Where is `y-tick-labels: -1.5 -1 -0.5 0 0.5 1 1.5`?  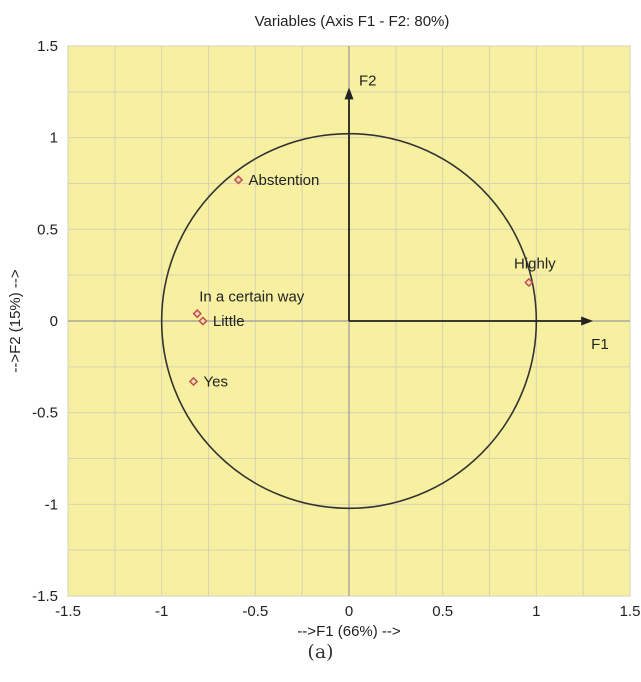 y-tick-labels: -1.5 -1 -0.5 0 0.5 1 1.5 is located at coordinates (45, 321).